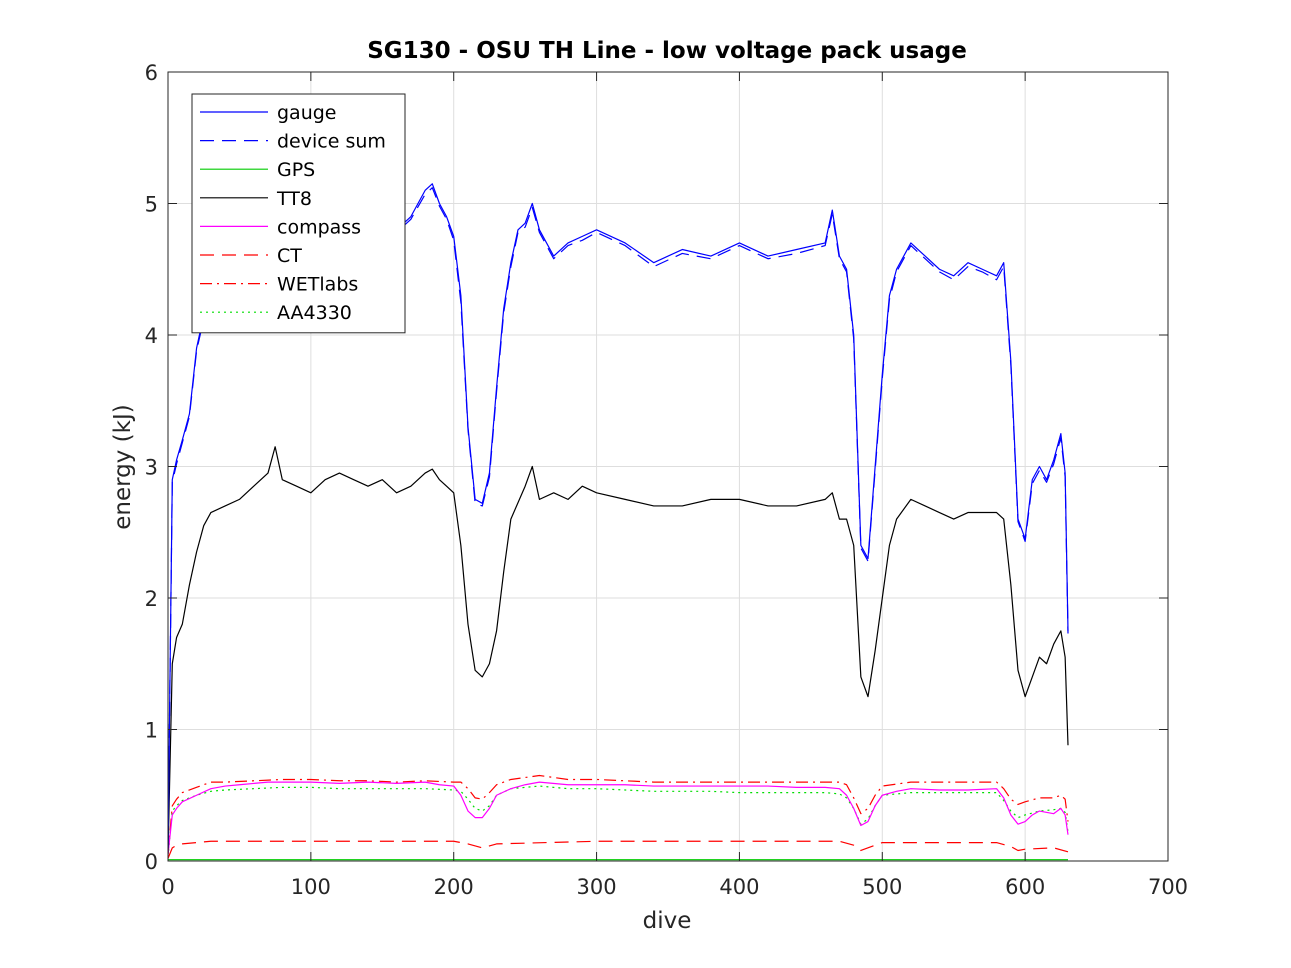 The image size is (1291, 968). Describe the element at coordinates (167, 887) in the screenshot. I see `x-tick-label: 0` at that location.